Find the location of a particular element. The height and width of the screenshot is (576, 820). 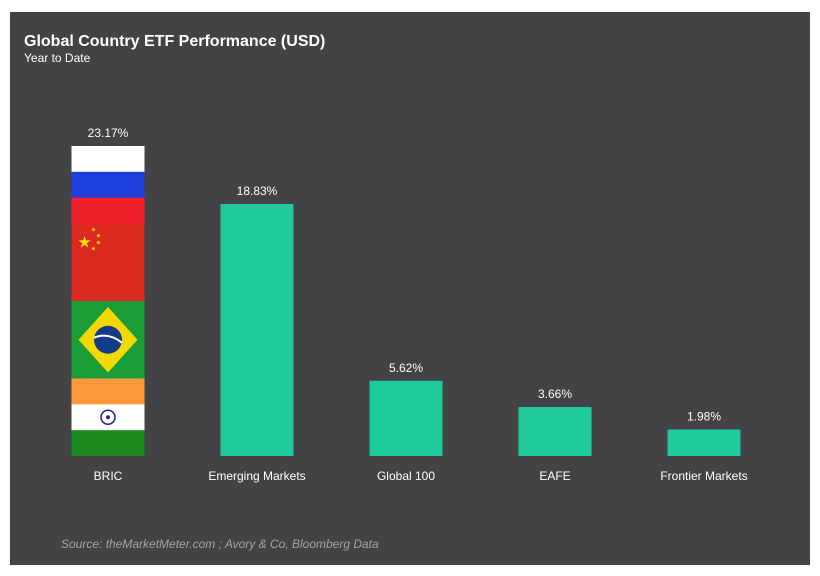

russia-flag-white is located at coordinates (108, 159).